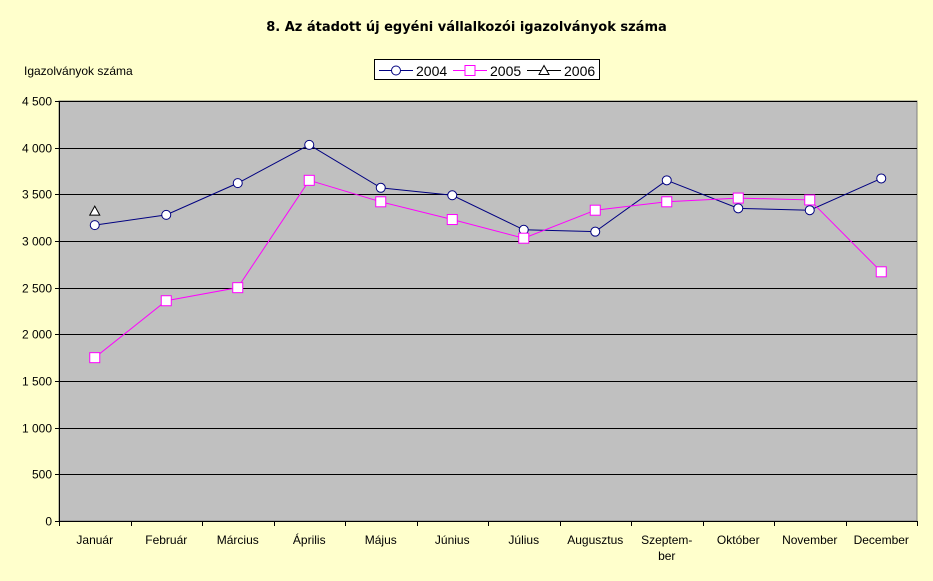  Describe the element at coordinates (881, 540) in the screenshot. I see `x-tick-label: December` at that location.